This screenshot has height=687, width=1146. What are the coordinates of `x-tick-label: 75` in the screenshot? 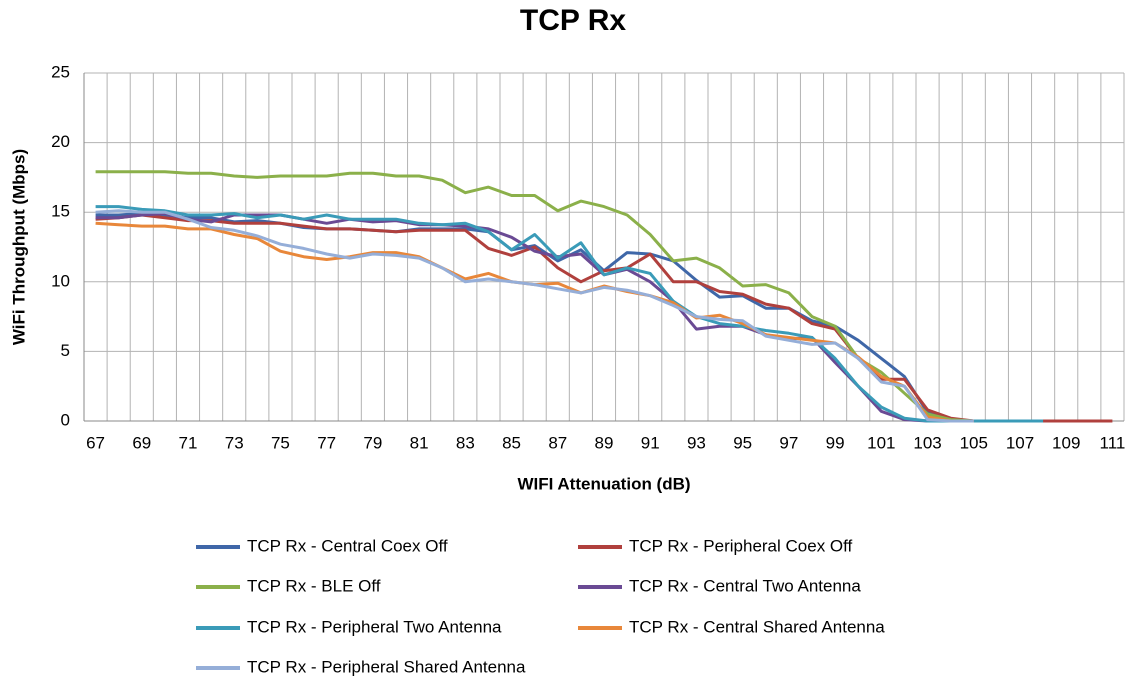 It's located at (280, 442).